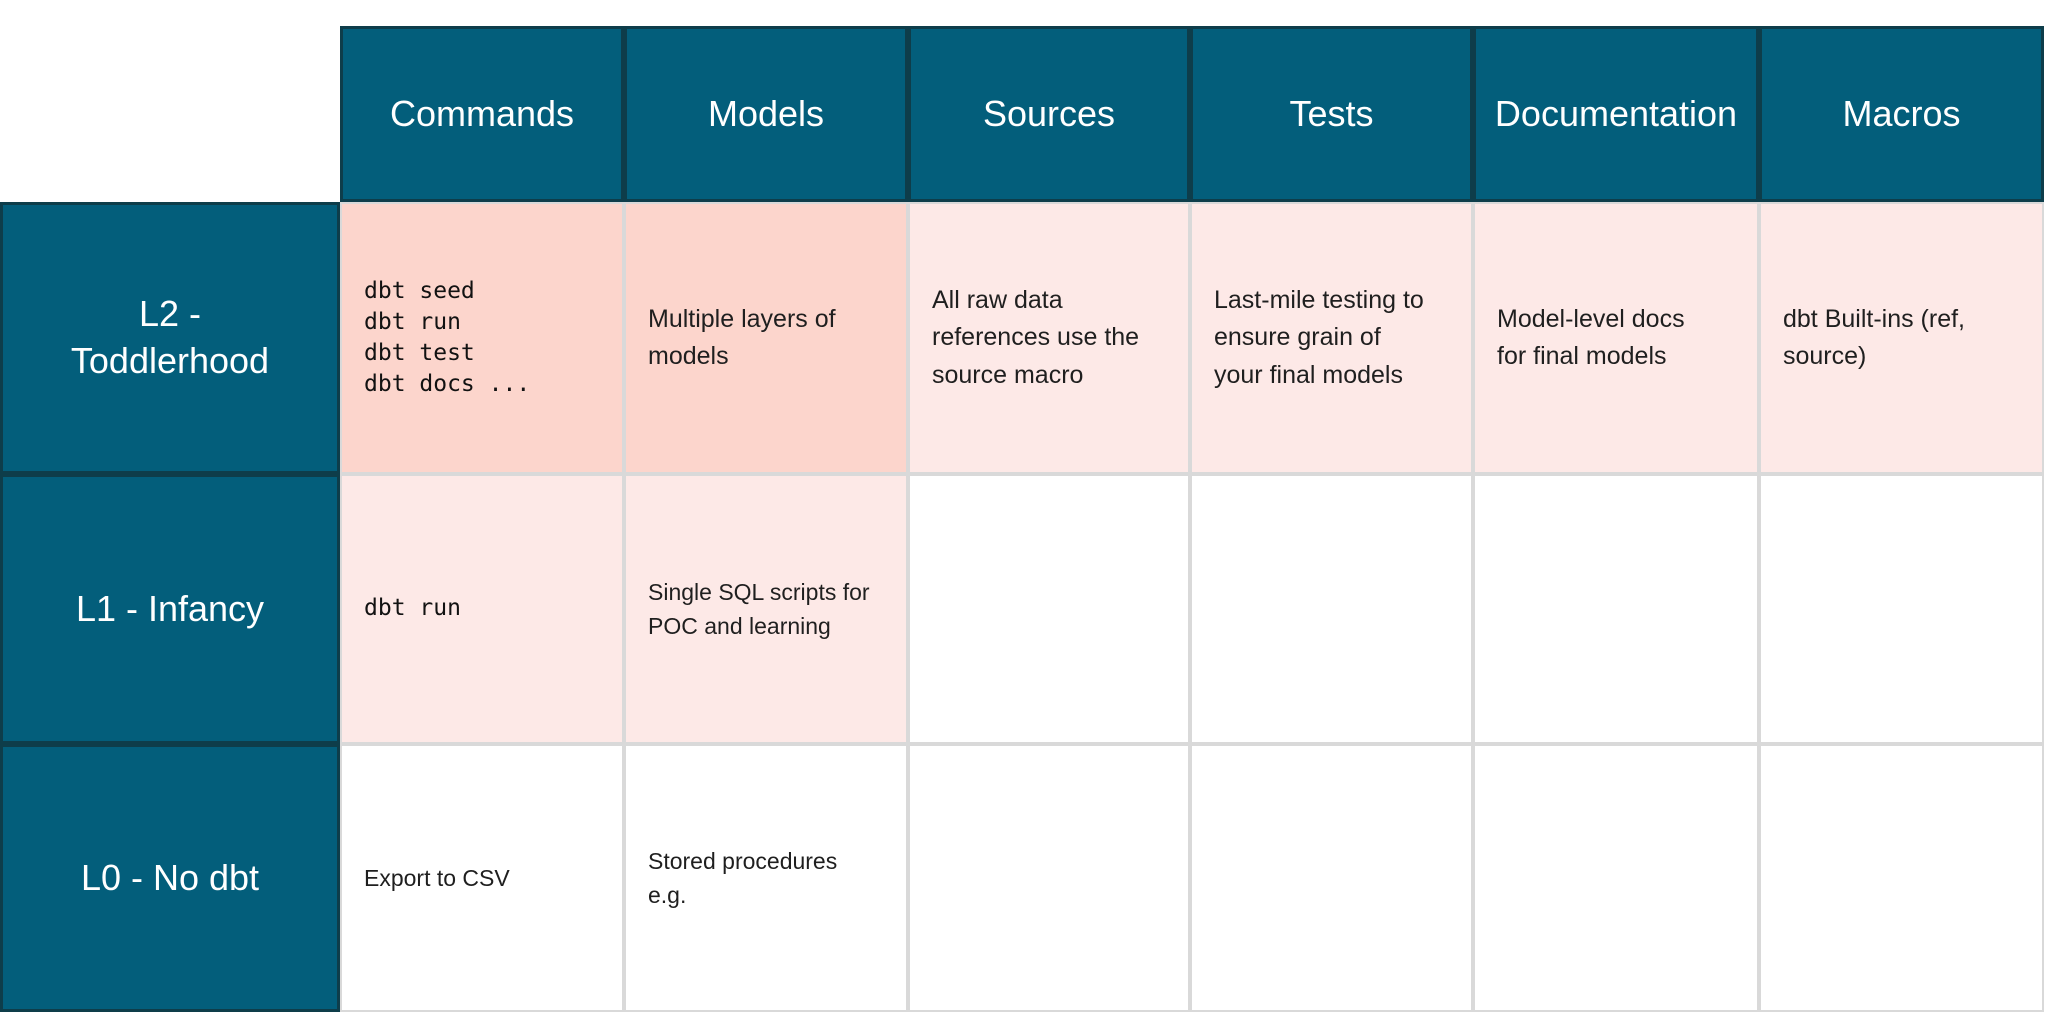 Image resolution: width=2048 pixels, height=1018 pixels. Describe the element at coordinates (1331, 609) in the screenshot. I see `cell-l1-tests` at that location.